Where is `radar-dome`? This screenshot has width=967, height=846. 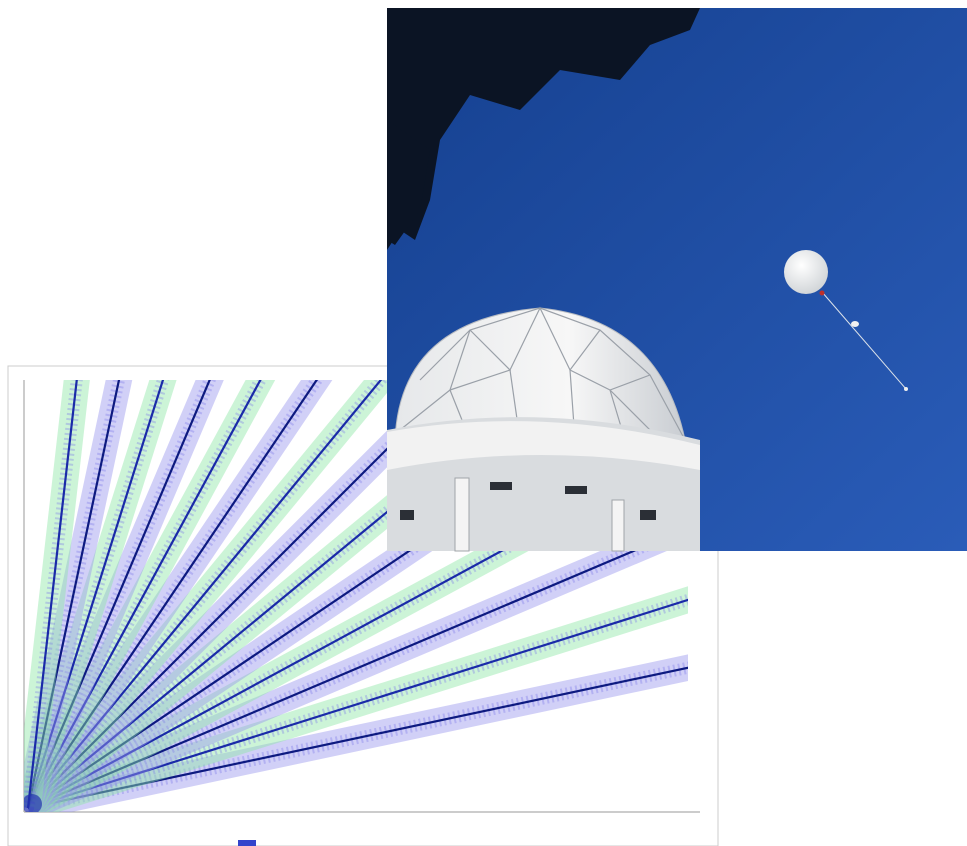
radar-dome is located at coordinates (543, 429).